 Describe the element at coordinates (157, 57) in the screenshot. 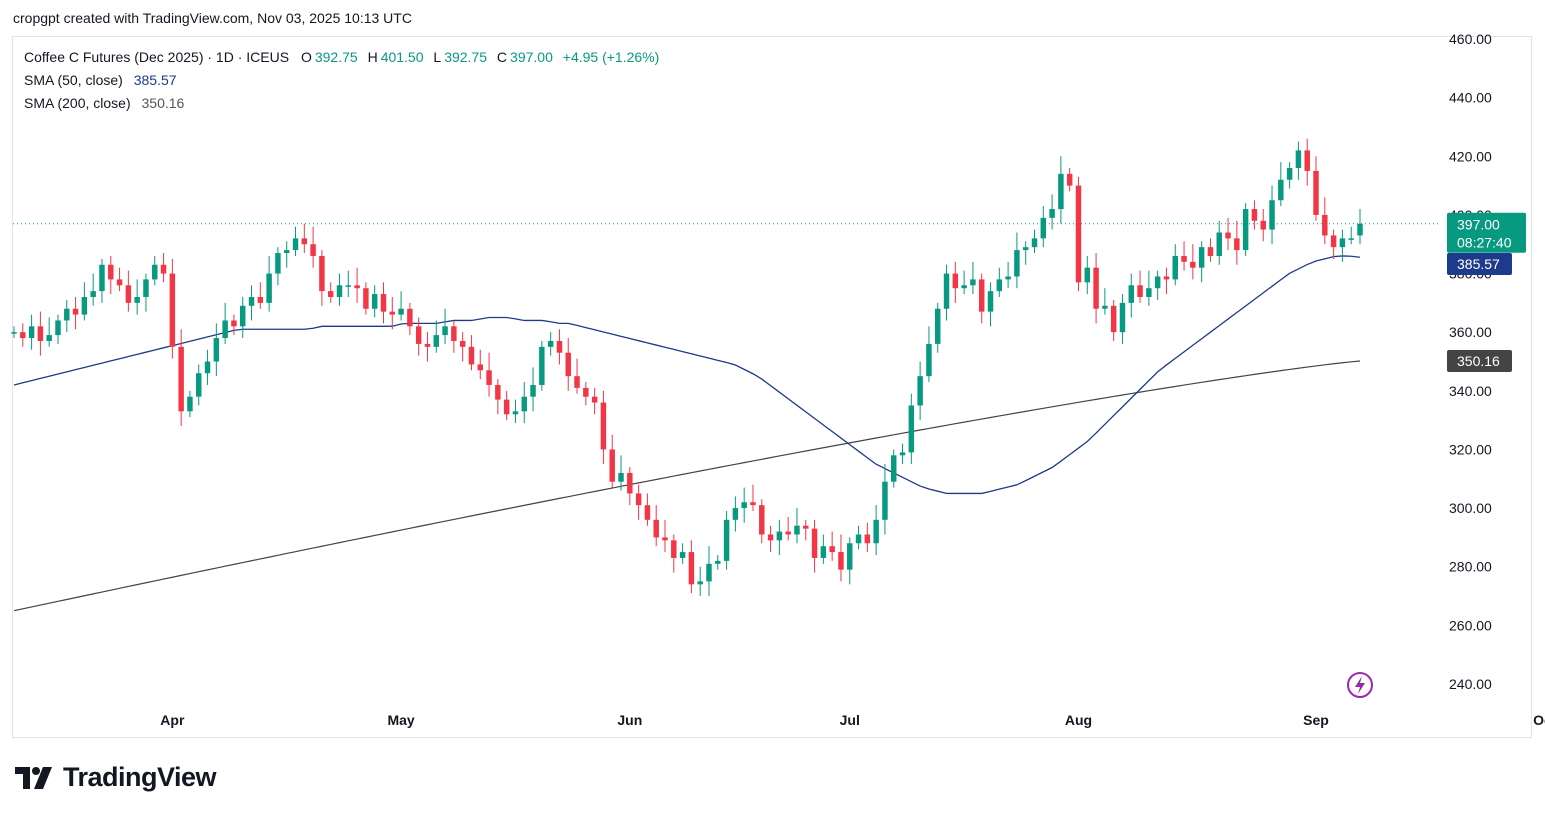

I see `symbol-title: Coffee C Futures (Dec 2025) · 1D · ICEUS` at that location.